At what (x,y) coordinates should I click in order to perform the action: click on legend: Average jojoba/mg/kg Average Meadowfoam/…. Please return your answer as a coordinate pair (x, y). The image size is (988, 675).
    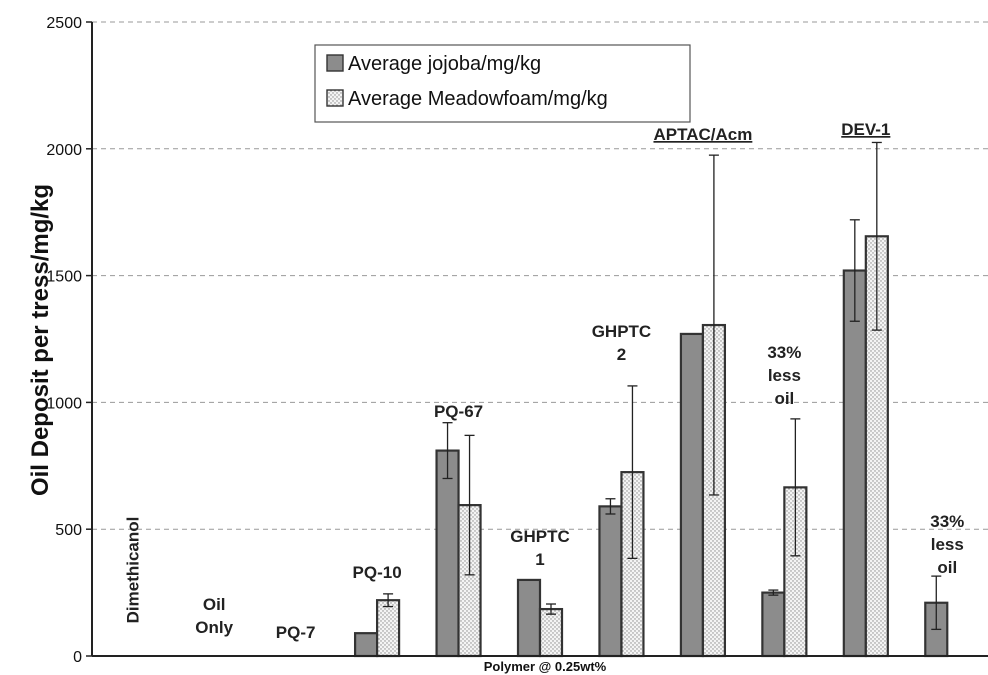
    Looking at the image, I should click on (502, 83).